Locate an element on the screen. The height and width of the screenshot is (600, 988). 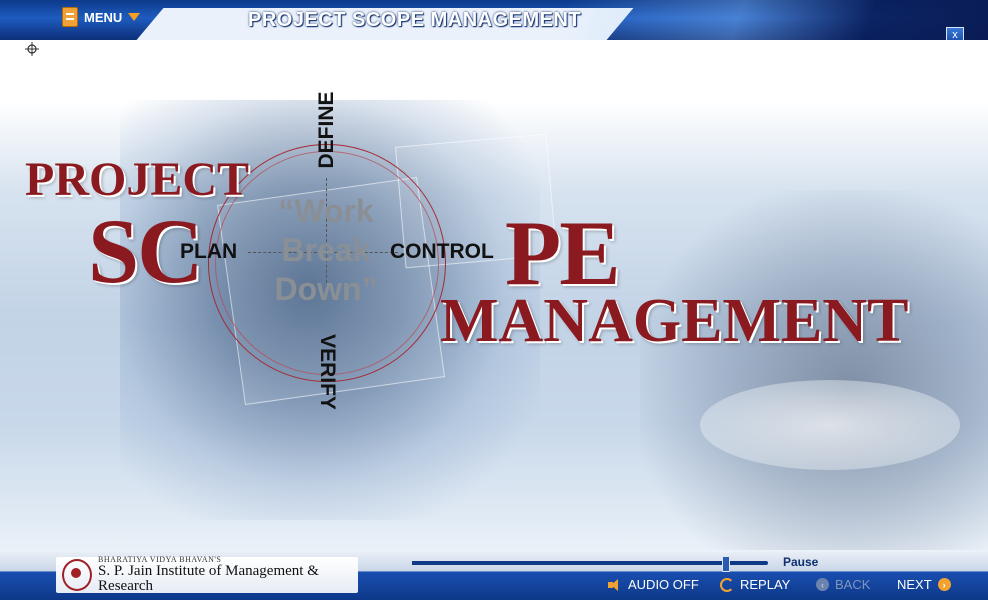
cycle-axis-horizontal is located at coordinates (323, 252).